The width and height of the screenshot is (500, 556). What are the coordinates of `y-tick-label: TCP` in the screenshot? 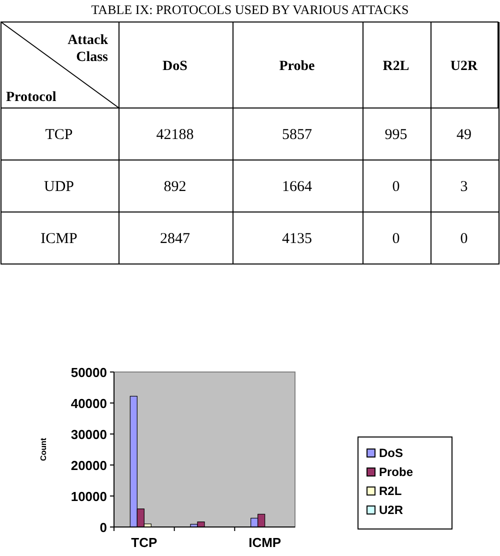 It's located at (59, 135).